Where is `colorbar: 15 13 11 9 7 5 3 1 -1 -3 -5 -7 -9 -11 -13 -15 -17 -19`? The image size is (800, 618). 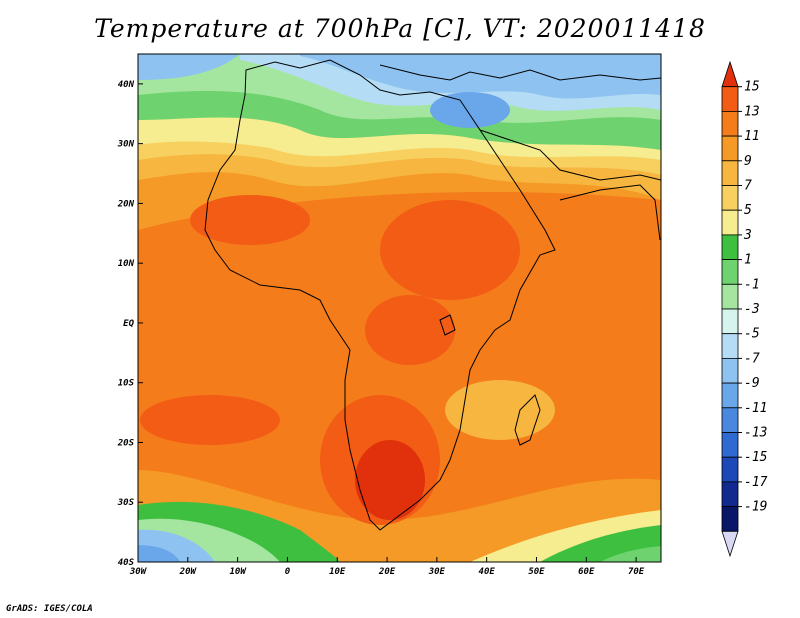
colorbar: 15 13 11 9 7 5 3 1 -1 -3 -5 -7 -9 -11 -13 -15 -17 -19 is located at coordinates (744, 309).